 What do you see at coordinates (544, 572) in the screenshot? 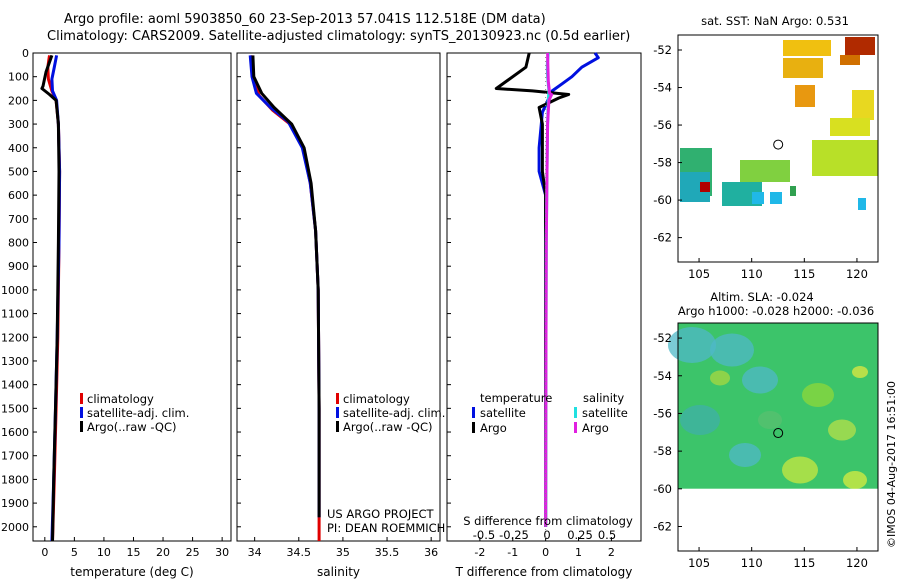
I see `x-axis-label: T difference from climatology` at bounding box center [544, 572].